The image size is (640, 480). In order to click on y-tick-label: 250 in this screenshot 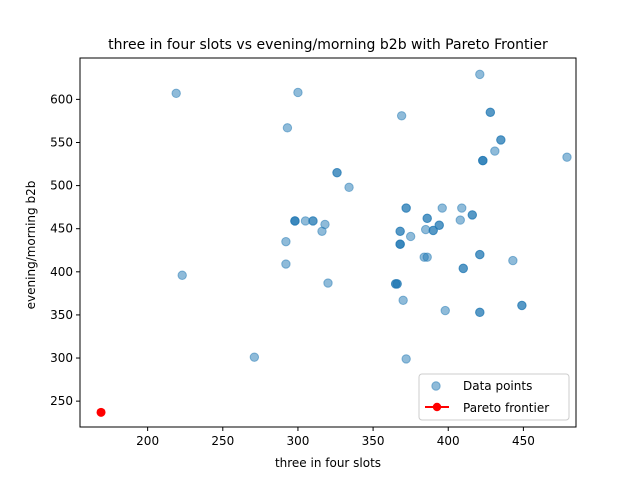, I will do `click(61, 401)`.